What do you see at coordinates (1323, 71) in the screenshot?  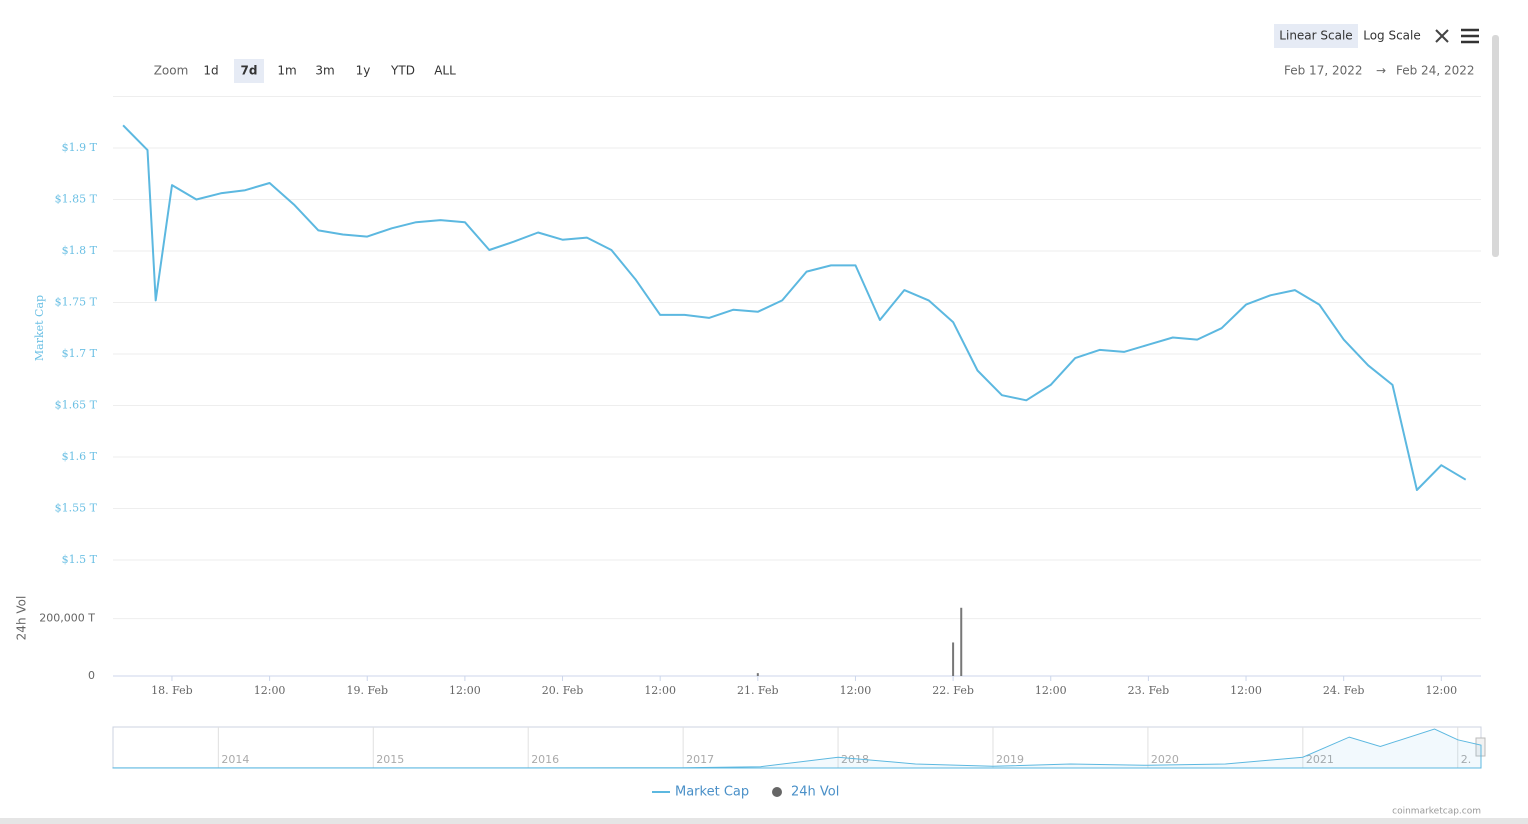 I see `range-from: Feb 17, 2022` at bounding box center [1323, 71].